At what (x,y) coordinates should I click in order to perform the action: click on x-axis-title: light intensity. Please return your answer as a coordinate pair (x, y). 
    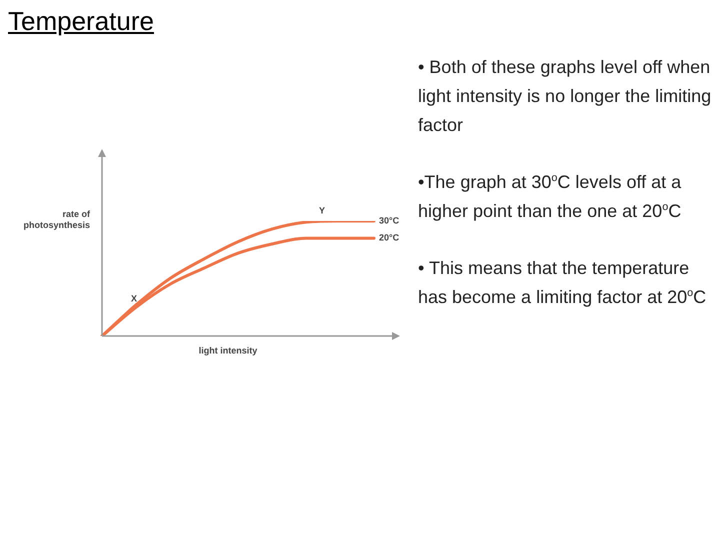
    Looking at the image, I should click on (228, 350).